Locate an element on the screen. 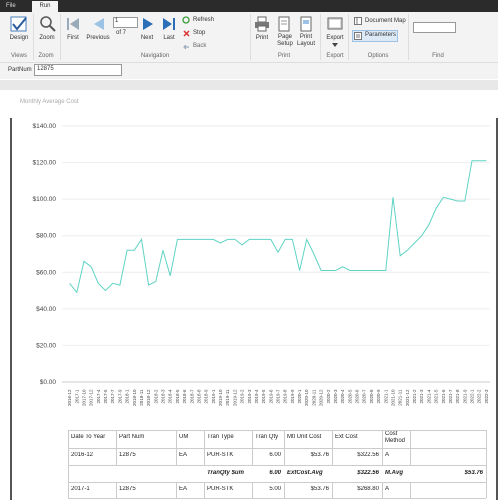 This screenshot has width=498, height=500. summary-label: TranQty $um is located at coordinates (225, 473).